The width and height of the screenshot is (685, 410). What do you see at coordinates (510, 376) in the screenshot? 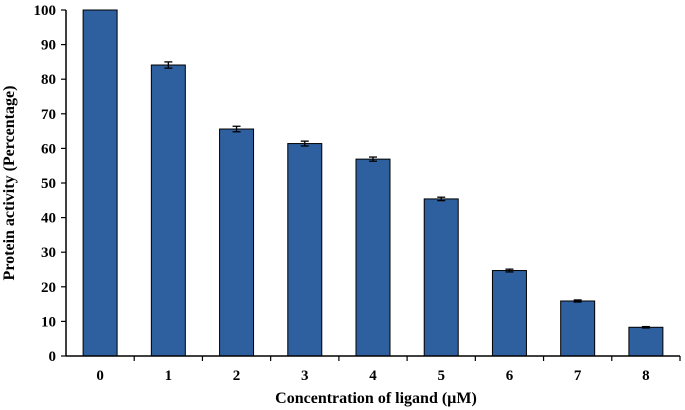
I see `x-tick-label: 6` at bounding box center [510, 376].